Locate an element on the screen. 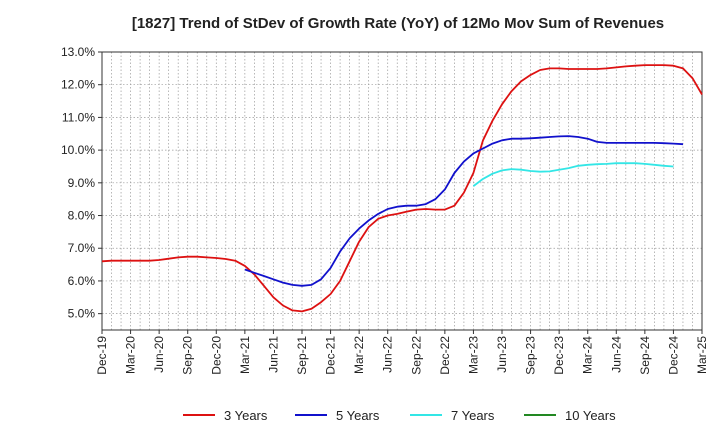 The image size is (720, 440). x-tick-label: Sep-24 is located at coordinates (645, 355).